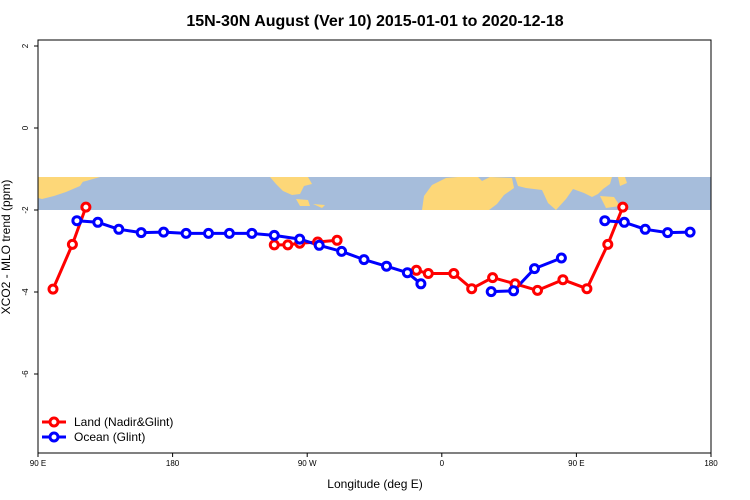 The height and width of the screenshot is (500, 750). What do you see at coordinates (374, 484) in the screenshot?
I see `x-axis-label: Longitude (deg E)` at bounding box center [374, 484].